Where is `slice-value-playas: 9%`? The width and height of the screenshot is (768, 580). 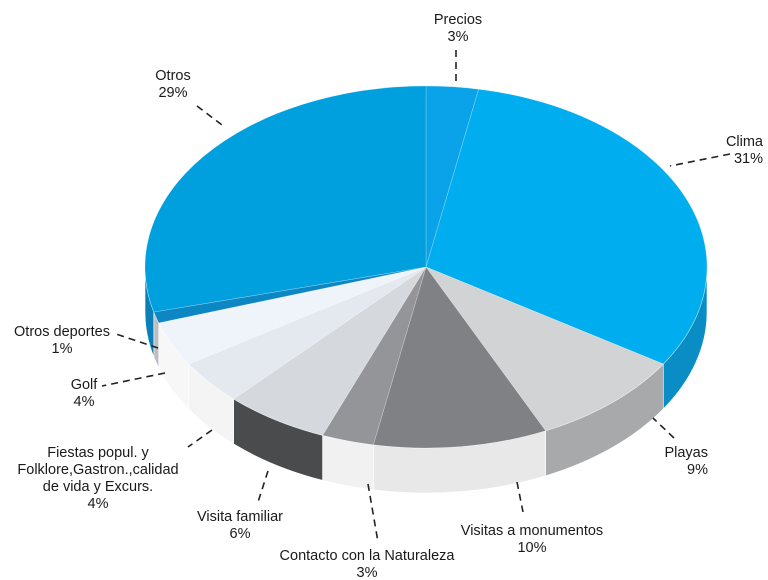
slice-value-playas: 9% is located at coordinates (697, 470).